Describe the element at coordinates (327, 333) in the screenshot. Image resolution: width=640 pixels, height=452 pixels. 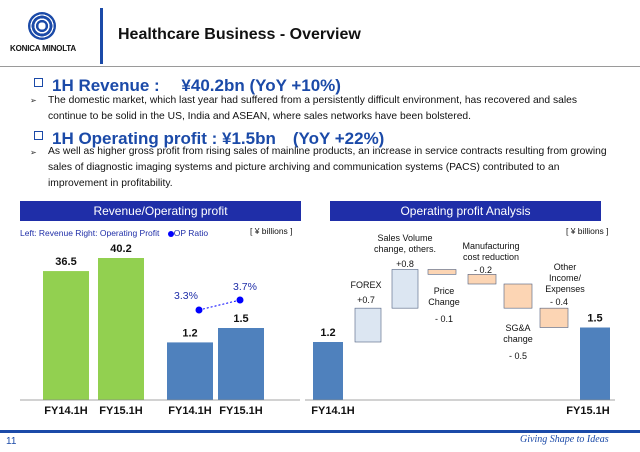
I see `waterfall-value-label: 1.2` at that location.